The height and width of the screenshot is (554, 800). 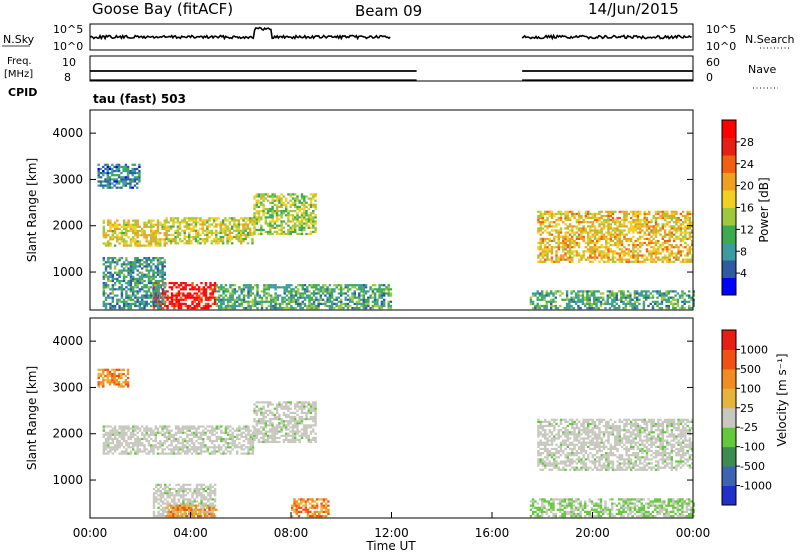 I want to click on cell-power-cells-1964, so click(x=323, y=299).